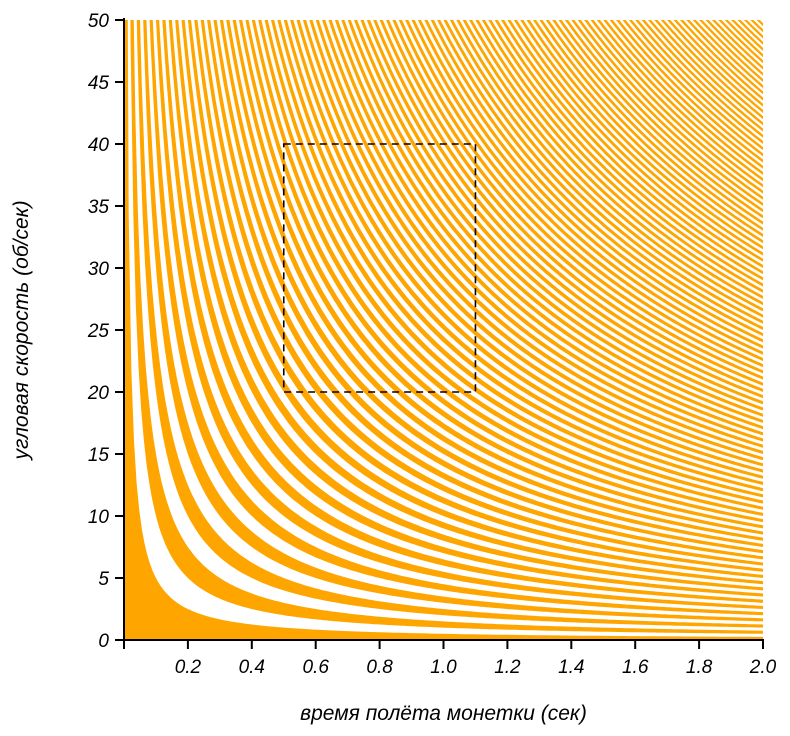  Describe the element at coordinates (188, 667) in the screenshot. I see `x-tick-label: 0.2` at that location.